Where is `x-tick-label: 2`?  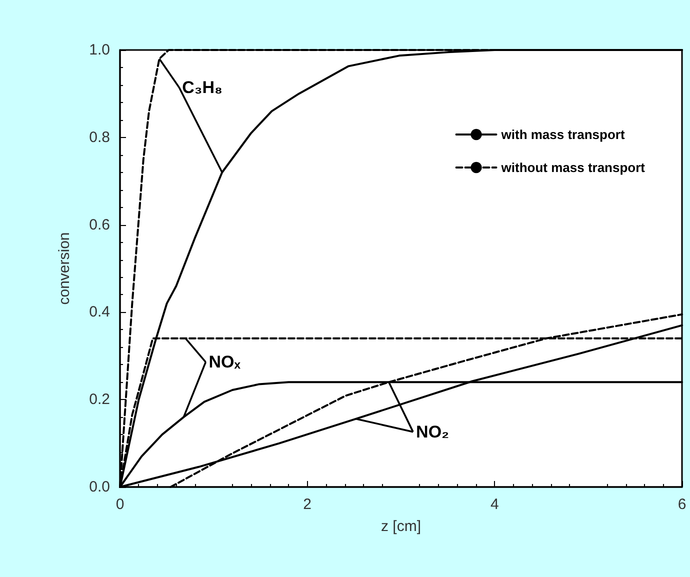
x-tick-label: 2 is located at coordinates (307, 504).